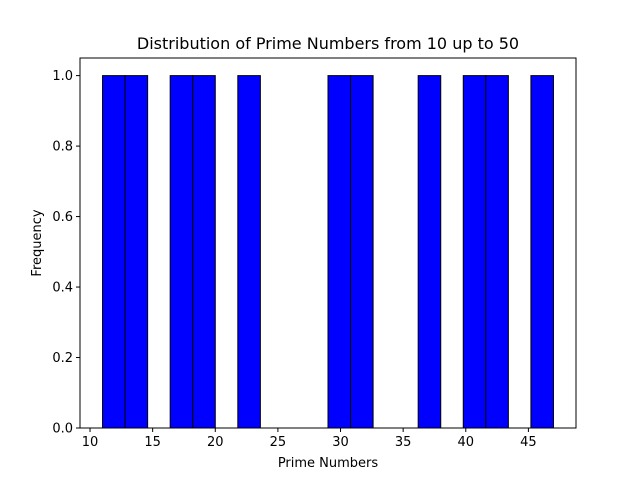  I want to click on y-tick-label-4: 0.8, so click(62, 147).